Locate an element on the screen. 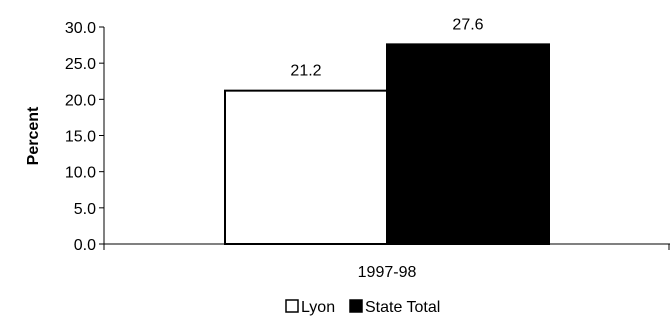 The height and width of the screenshot is (322, 672). bar-lyon is located at coordinates (306, 167).